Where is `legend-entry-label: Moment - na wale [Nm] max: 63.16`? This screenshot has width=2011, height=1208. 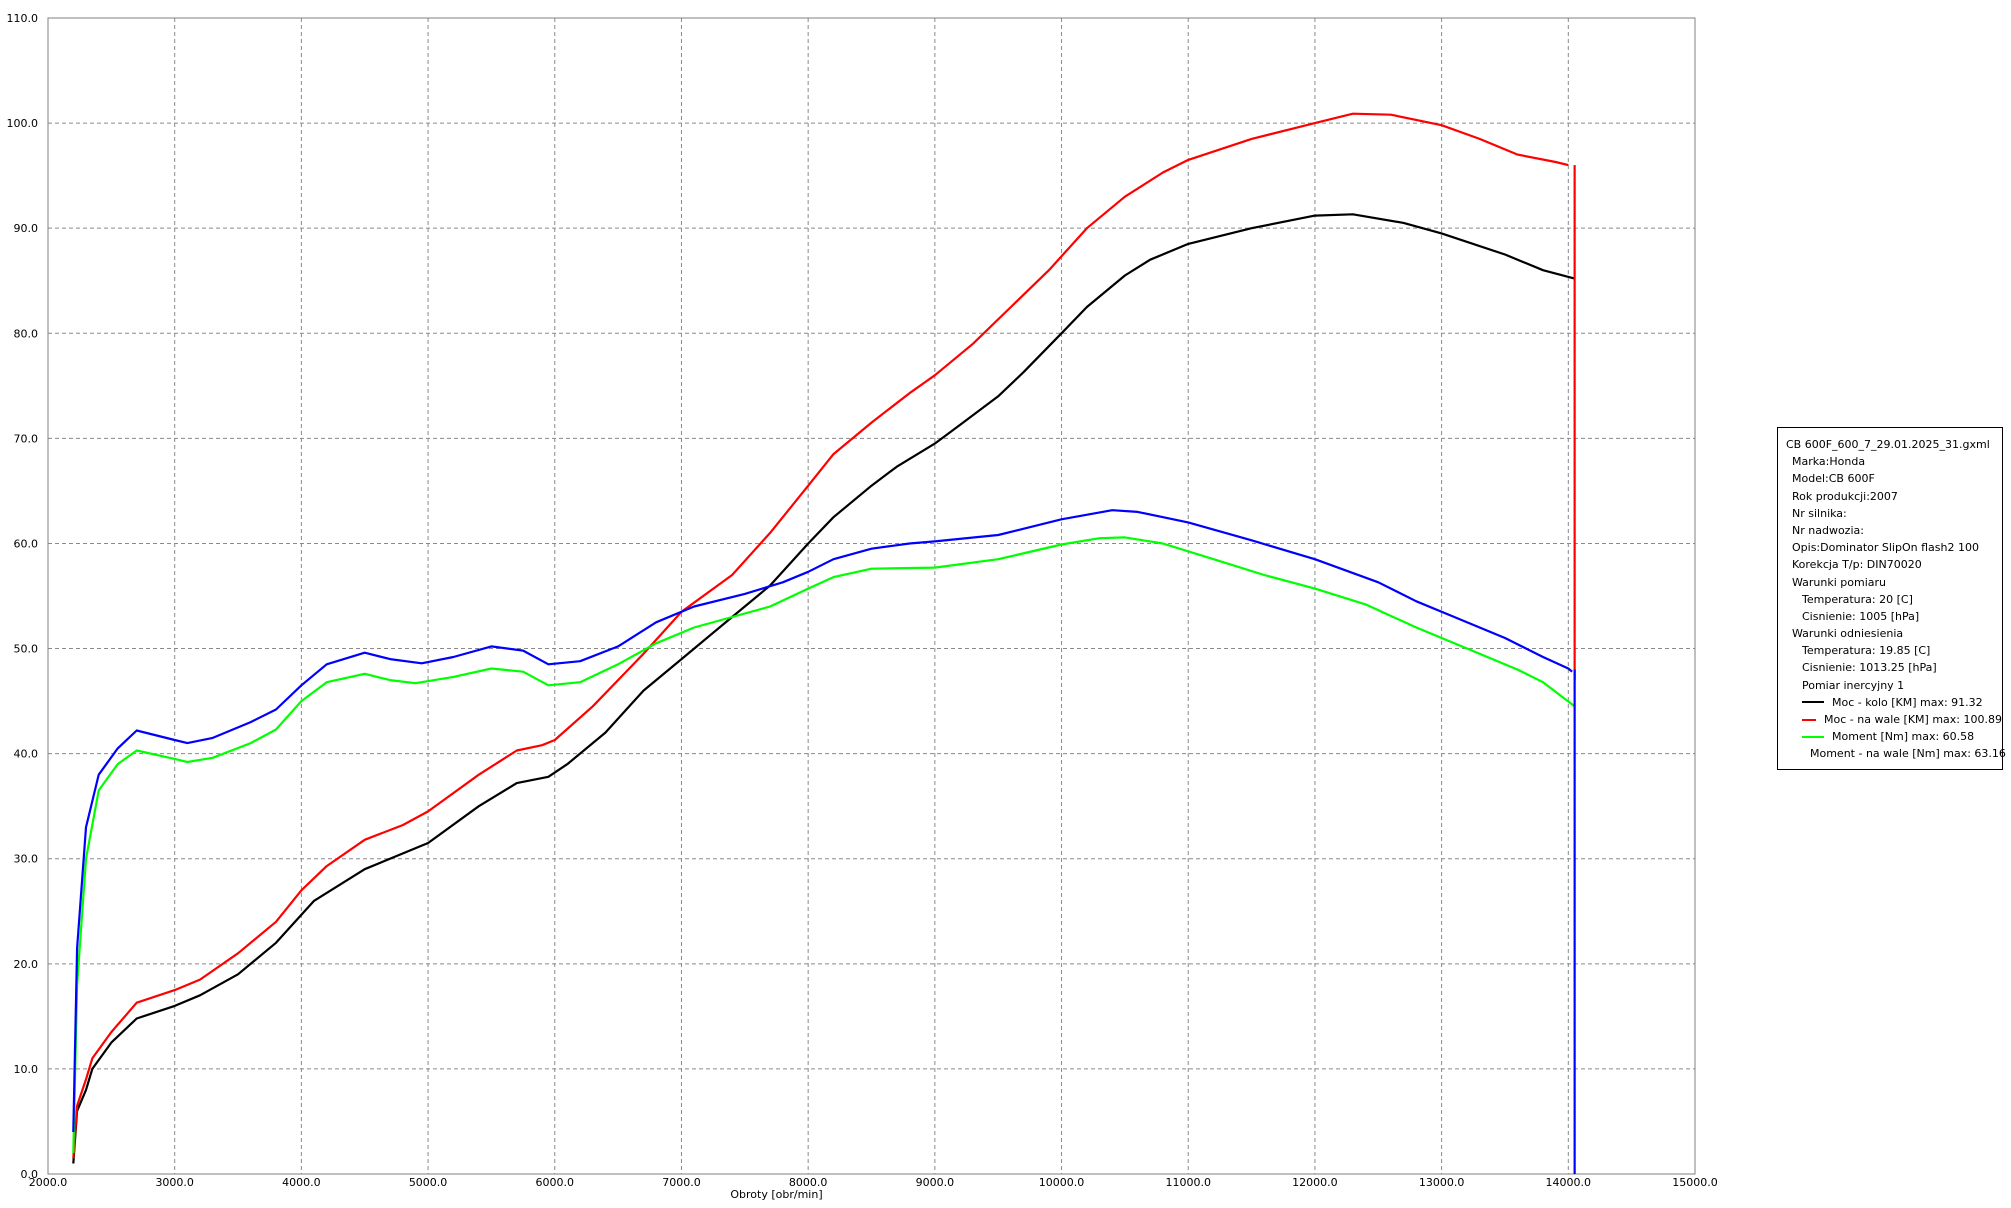 legend-entry-label: Moment - na wale [Nm] max: 63.16 is located at coordinates (1908, 754).